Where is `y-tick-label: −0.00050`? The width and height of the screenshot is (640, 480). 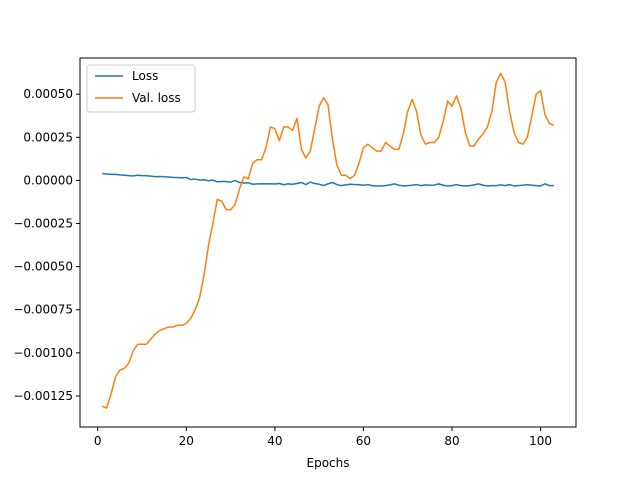 y-tick-label: −0.00050 is located at coordinates (43, 267).